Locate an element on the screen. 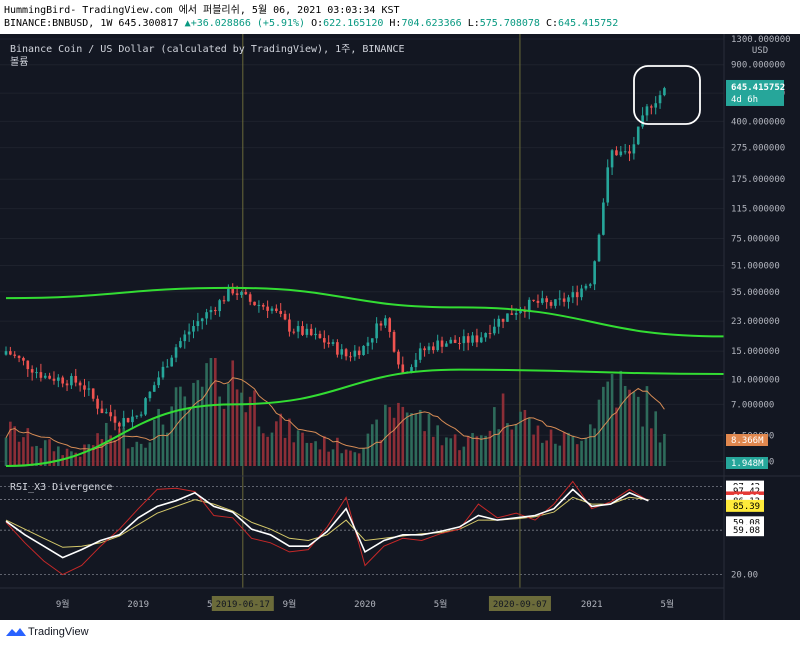 The image size is (800, 645). tradingview-logo-icon is located at coordinates (16, 632).